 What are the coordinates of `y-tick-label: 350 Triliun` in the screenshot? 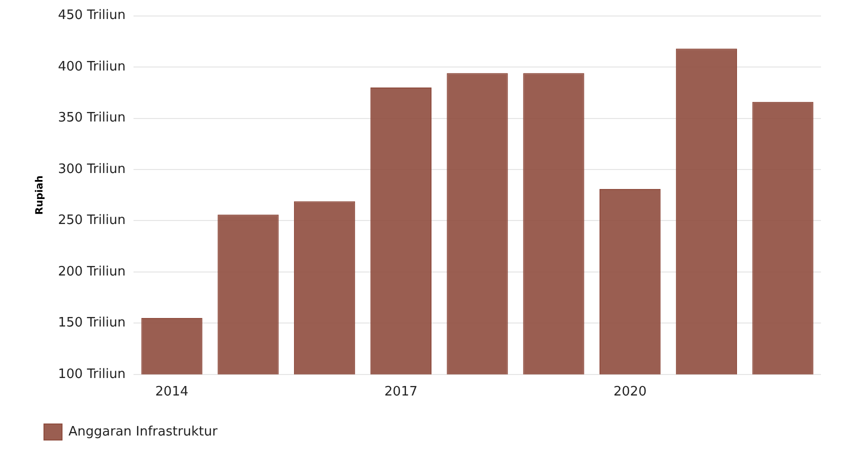 It's located at (92, 118).